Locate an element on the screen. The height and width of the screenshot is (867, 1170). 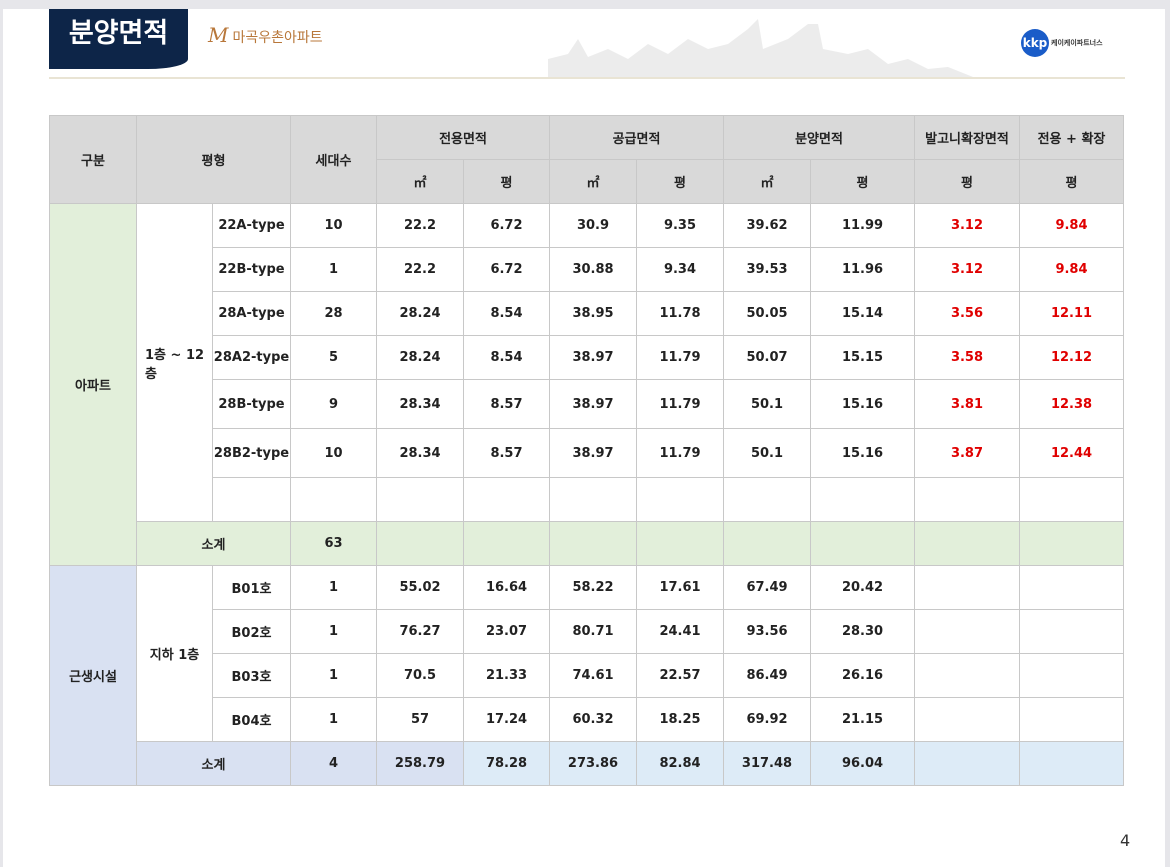
table-cell: 63 is located at coordinates (333, 543).